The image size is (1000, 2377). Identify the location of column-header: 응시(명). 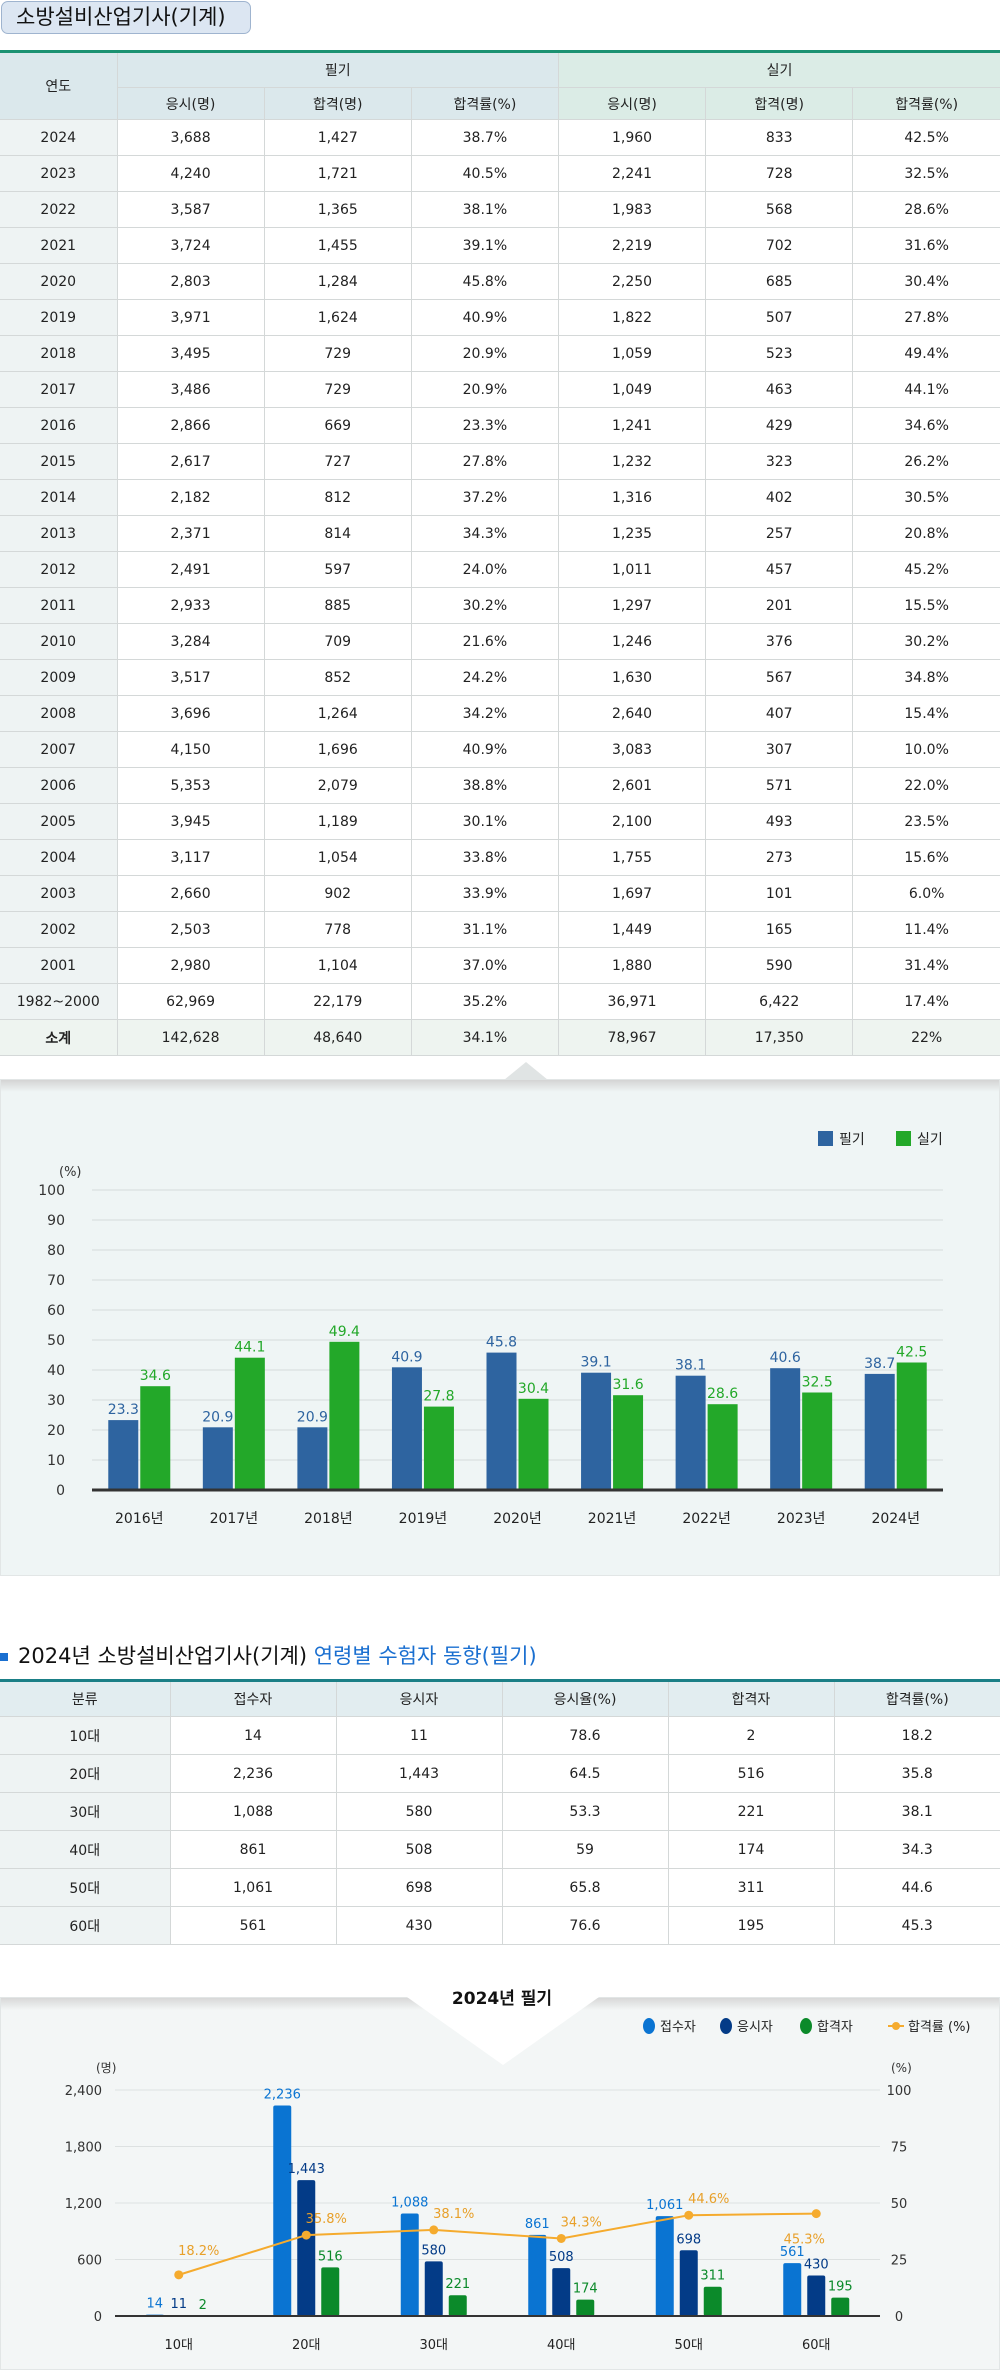
(191, 103).